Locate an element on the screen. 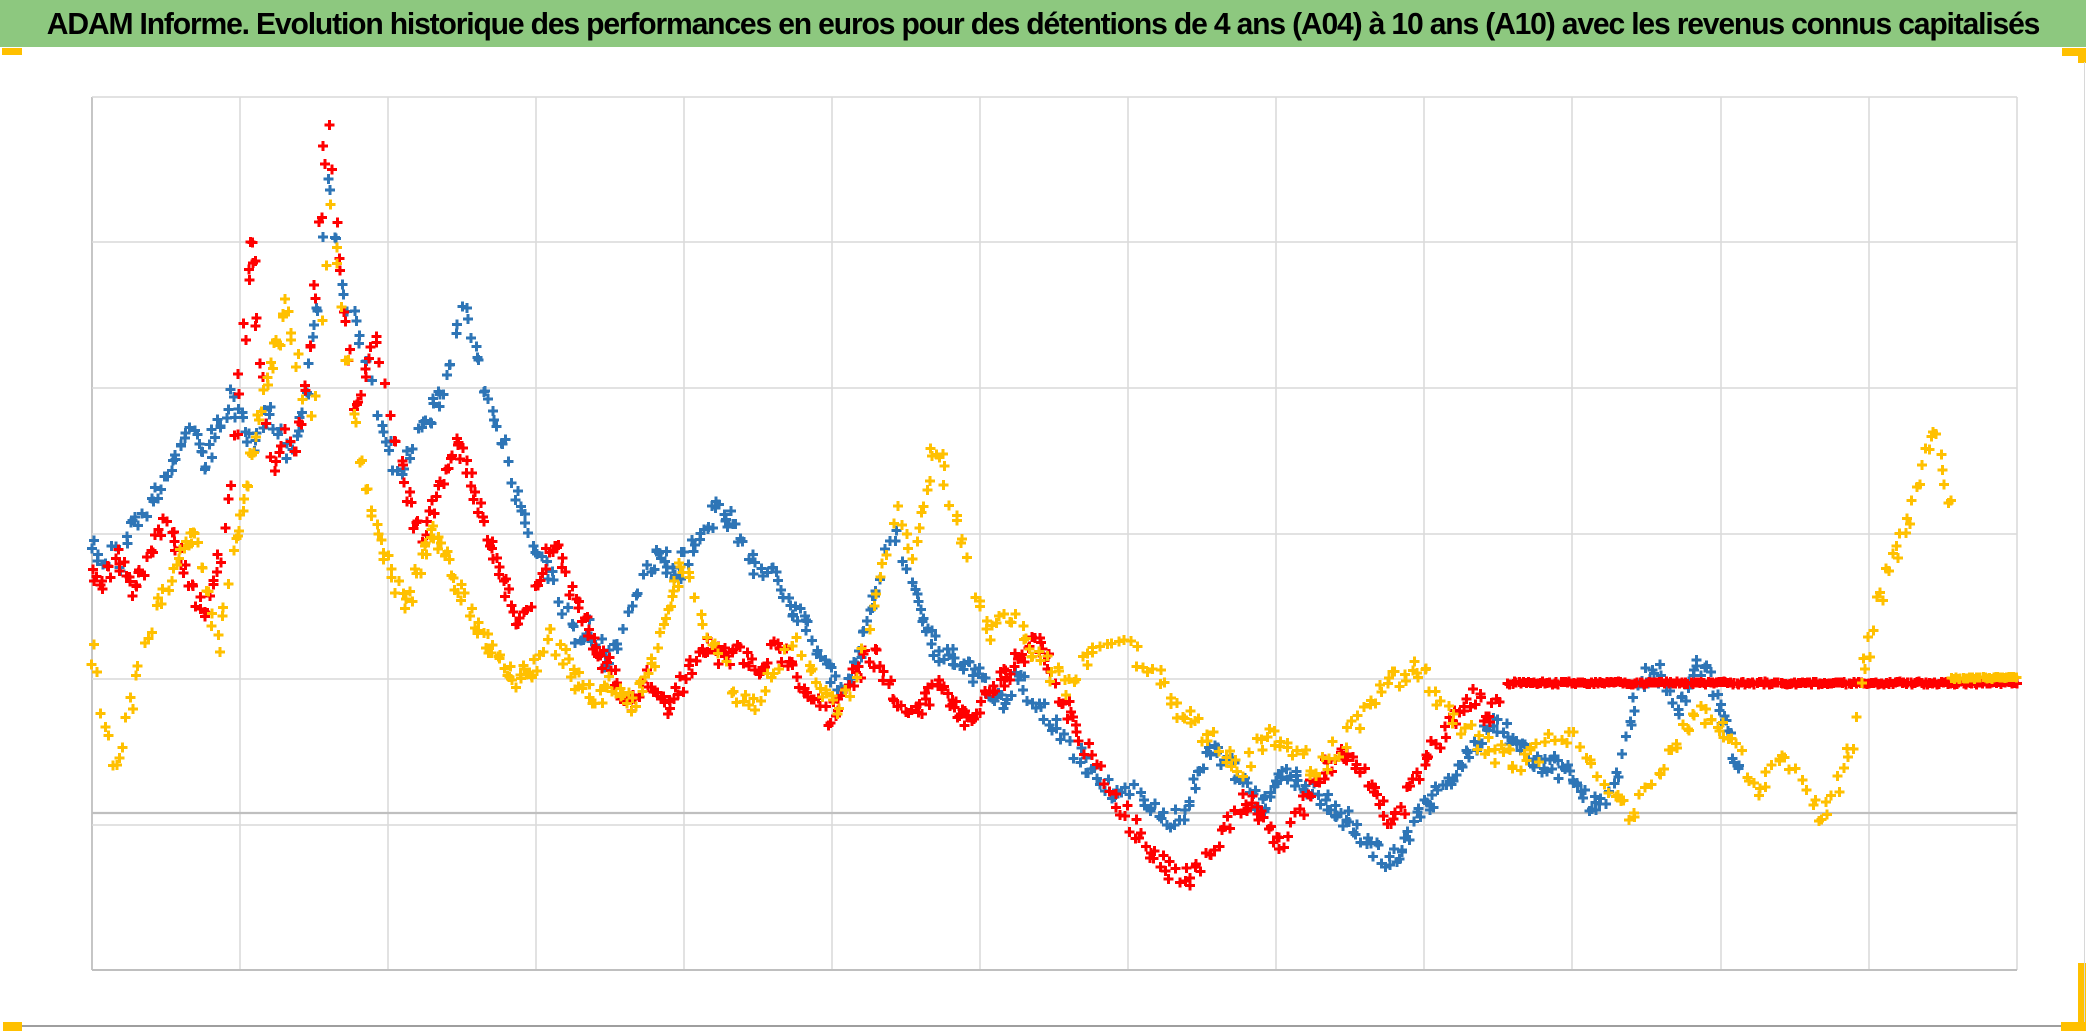 Image resolution: width=2086 pixels, height=1031 pixels. selection-corner-bottom-left is located at coordinates (12, 1026).